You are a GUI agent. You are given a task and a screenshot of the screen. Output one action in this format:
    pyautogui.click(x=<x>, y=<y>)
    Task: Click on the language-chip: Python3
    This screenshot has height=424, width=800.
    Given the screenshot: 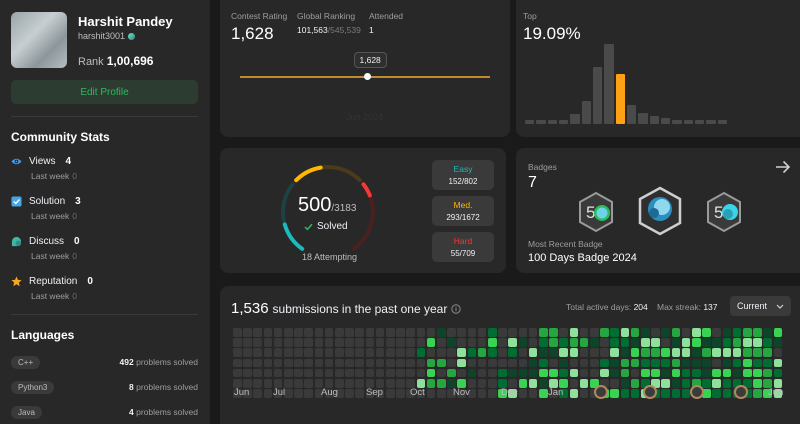 What is the action you would take?
    pyautogui.click(x=33, y=387)
    